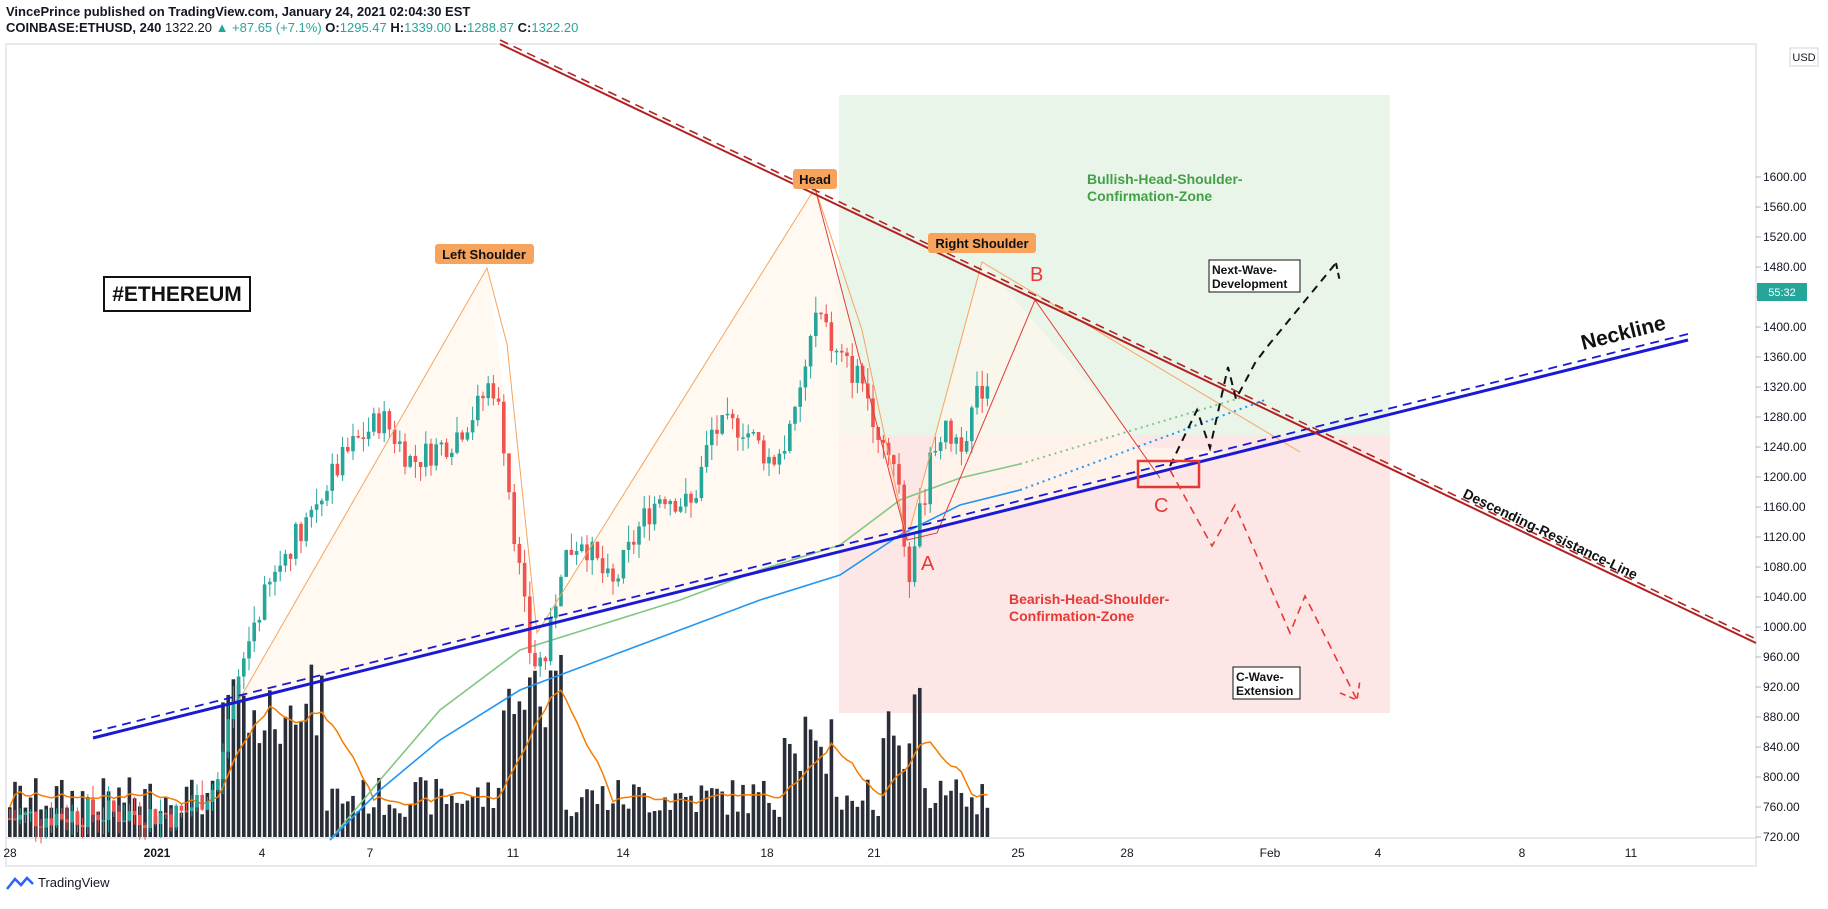 The image size is (1828, 909). I want to click on volume-ma-line, so click(498, 748).